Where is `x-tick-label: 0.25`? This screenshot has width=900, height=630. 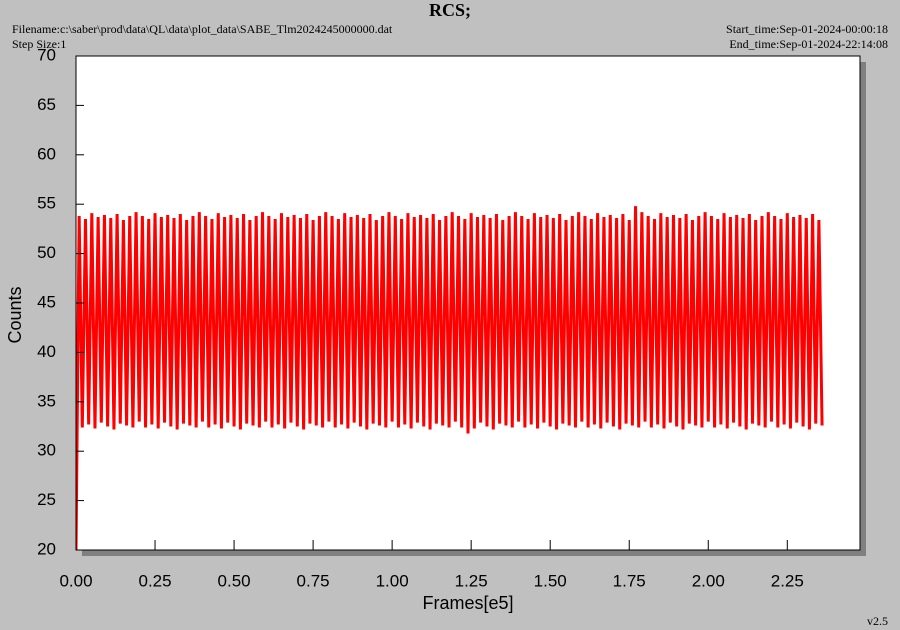
x-tick-label: 0.25 is located at coordinates (154, 580).